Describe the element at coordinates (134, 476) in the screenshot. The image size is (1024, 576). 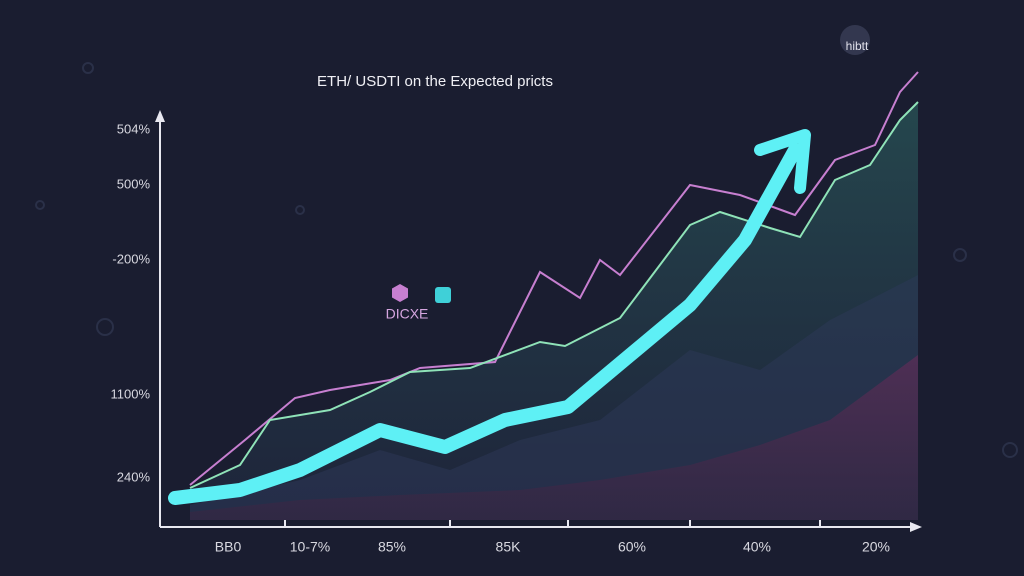
I see `y-tick-label: 240%` at that location.